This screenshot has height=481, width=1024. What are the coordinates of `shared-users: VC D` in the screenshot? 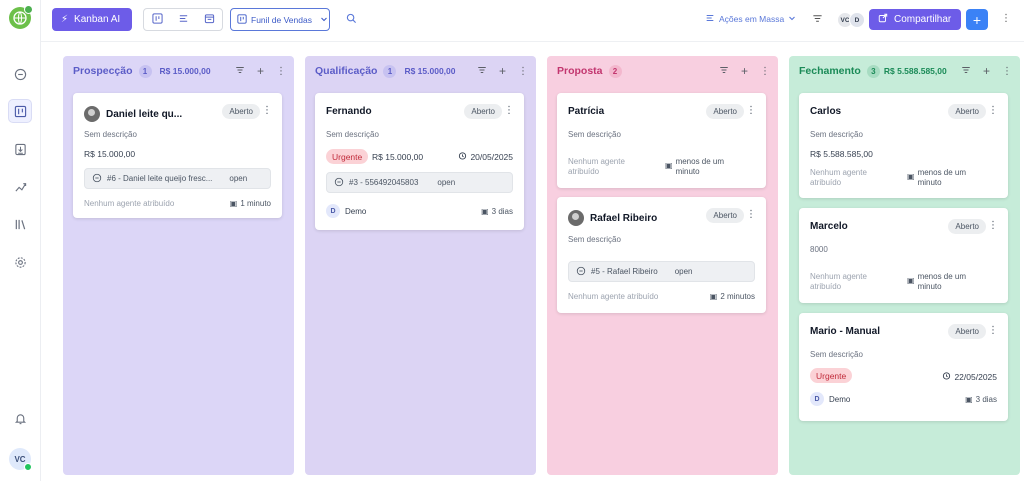 It's located at (851, 20).